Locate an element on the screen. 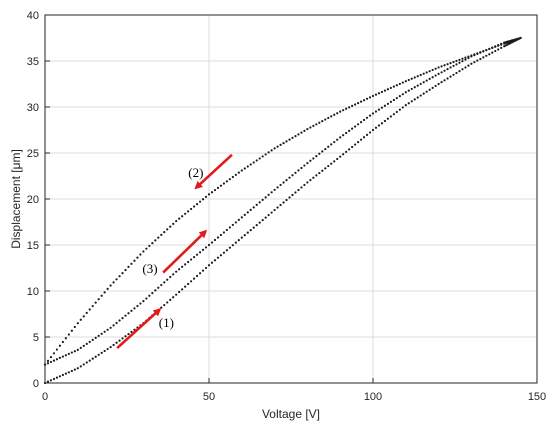 This screenshot has width=550, height=430. x-tick-label: 100 is located at coordinates (373, 397).